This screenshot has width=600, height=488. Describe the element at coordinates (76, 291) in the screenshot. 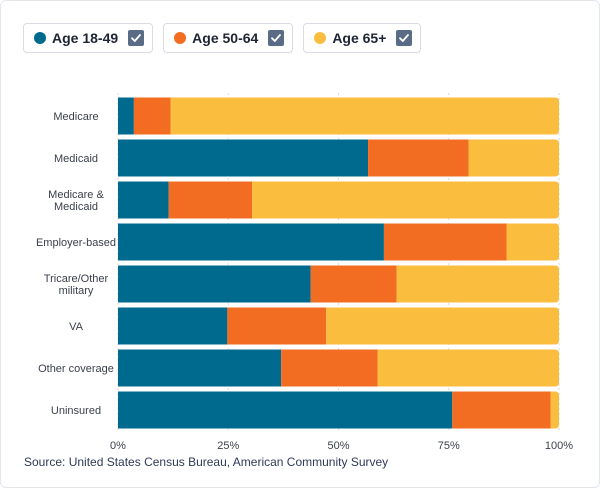

I see `category-label: military` at that location.